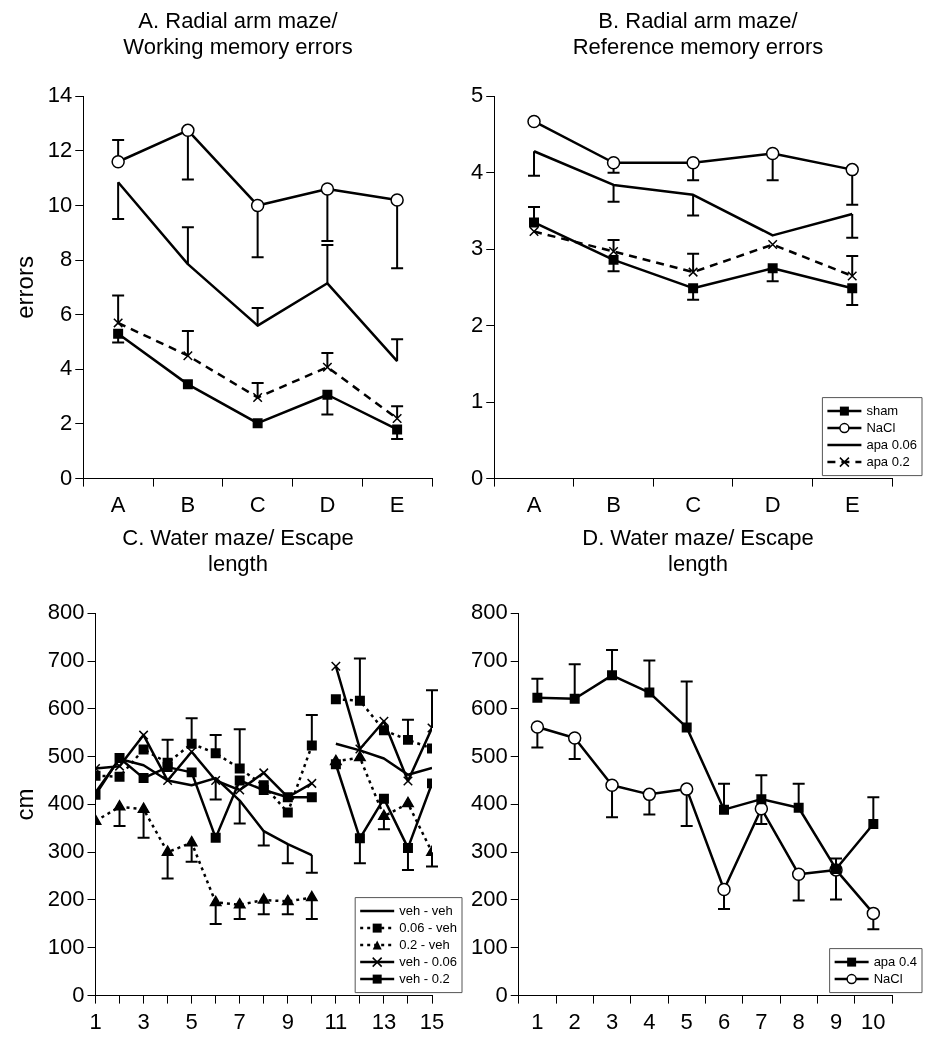  What do you see at coordinates (428, 927) in the screenshot?
I see `legend-label: 0.06 - veh` at bounding box center [428, 927].